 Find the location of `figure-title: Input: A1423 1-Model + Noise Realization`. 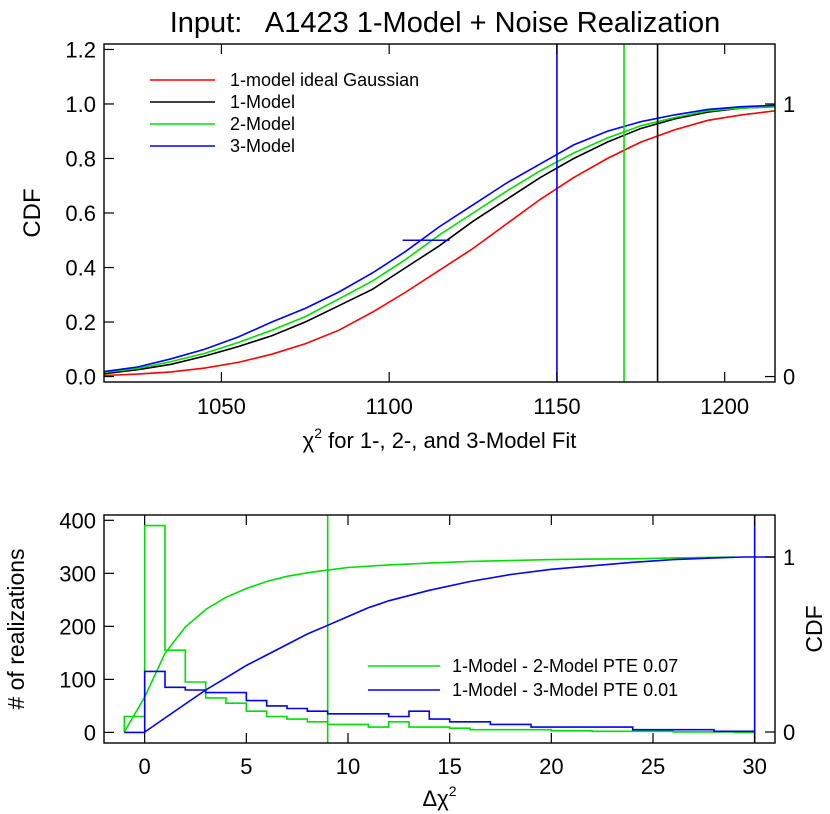

figure-title: Input: A1423 1-Model + Noise Realization is located at coordinates (445, 23).